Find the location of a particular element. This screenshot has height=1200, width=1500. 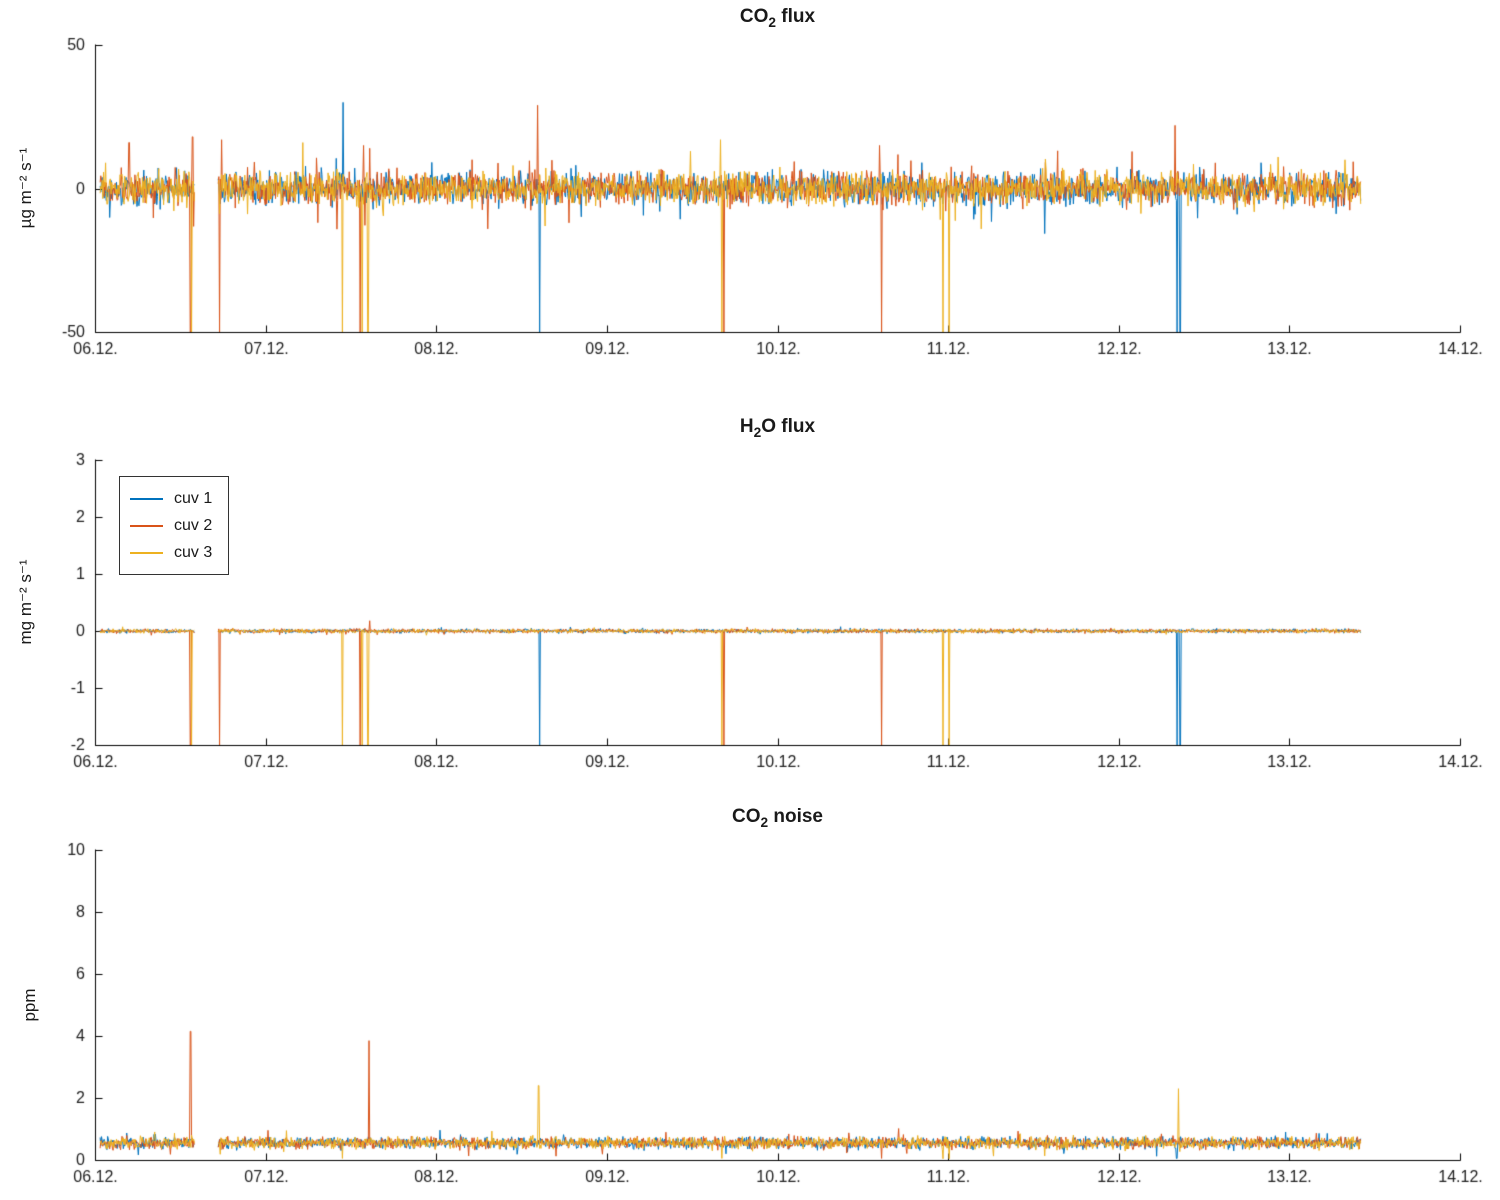

legend-label-cuv3: cuv 3 is located at coordinates (193, 552).